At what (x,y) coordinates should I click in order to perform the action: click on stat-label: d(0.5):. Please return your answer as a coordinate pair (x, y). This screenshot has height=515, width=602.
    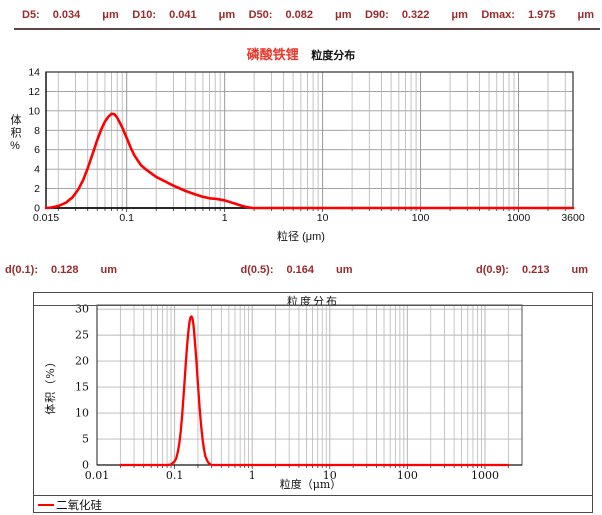
    Looking at the image, I should click on (257, 270).